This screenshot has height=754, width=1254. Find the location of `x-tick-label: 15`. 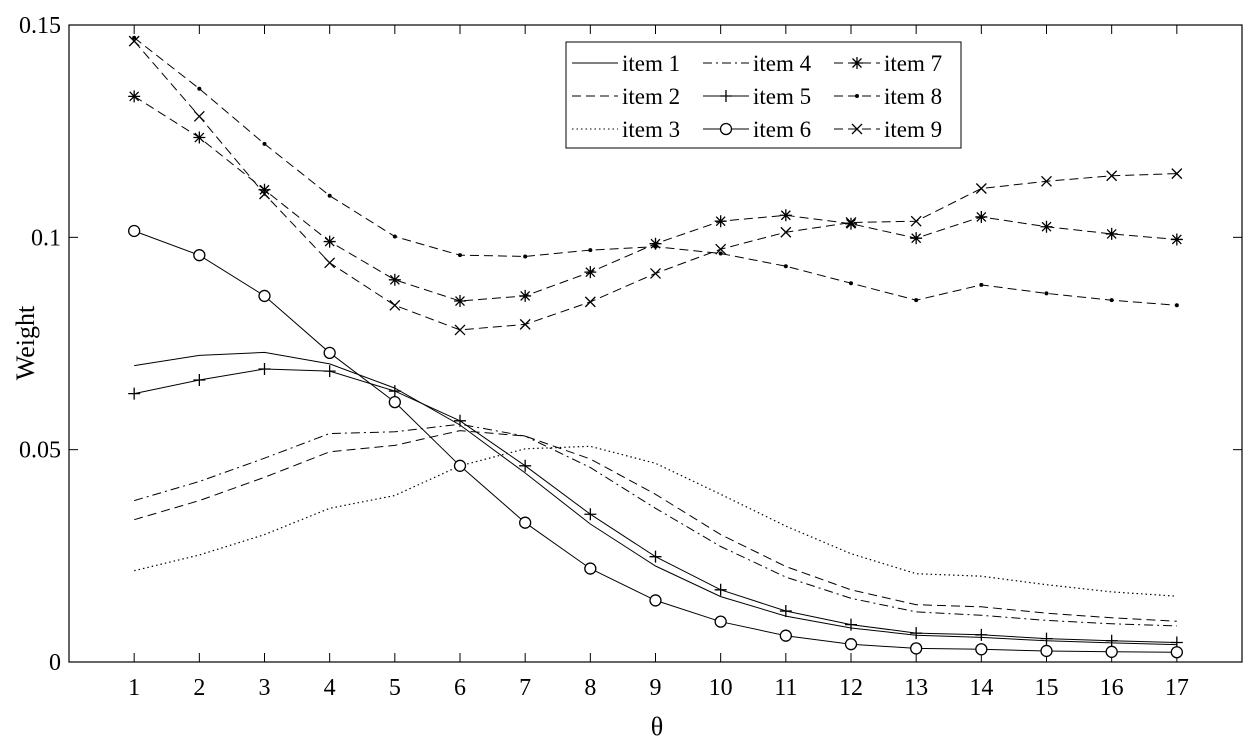

x-tick-label: 15 is located at coordinates (1047, 688).